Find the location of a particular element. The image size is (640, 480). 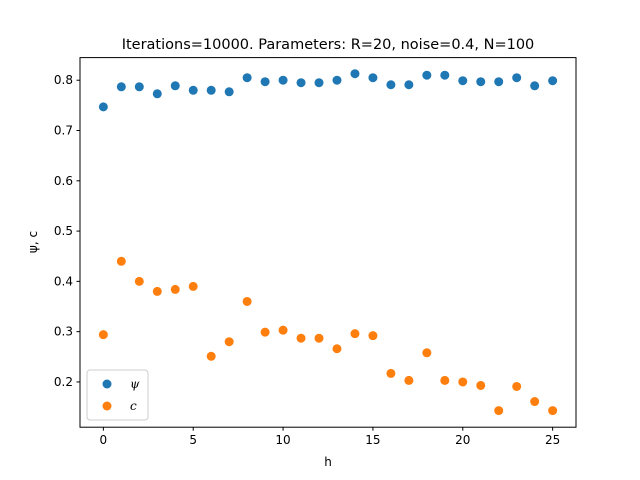

legend: ψ c is located at coordinates (117, 395).